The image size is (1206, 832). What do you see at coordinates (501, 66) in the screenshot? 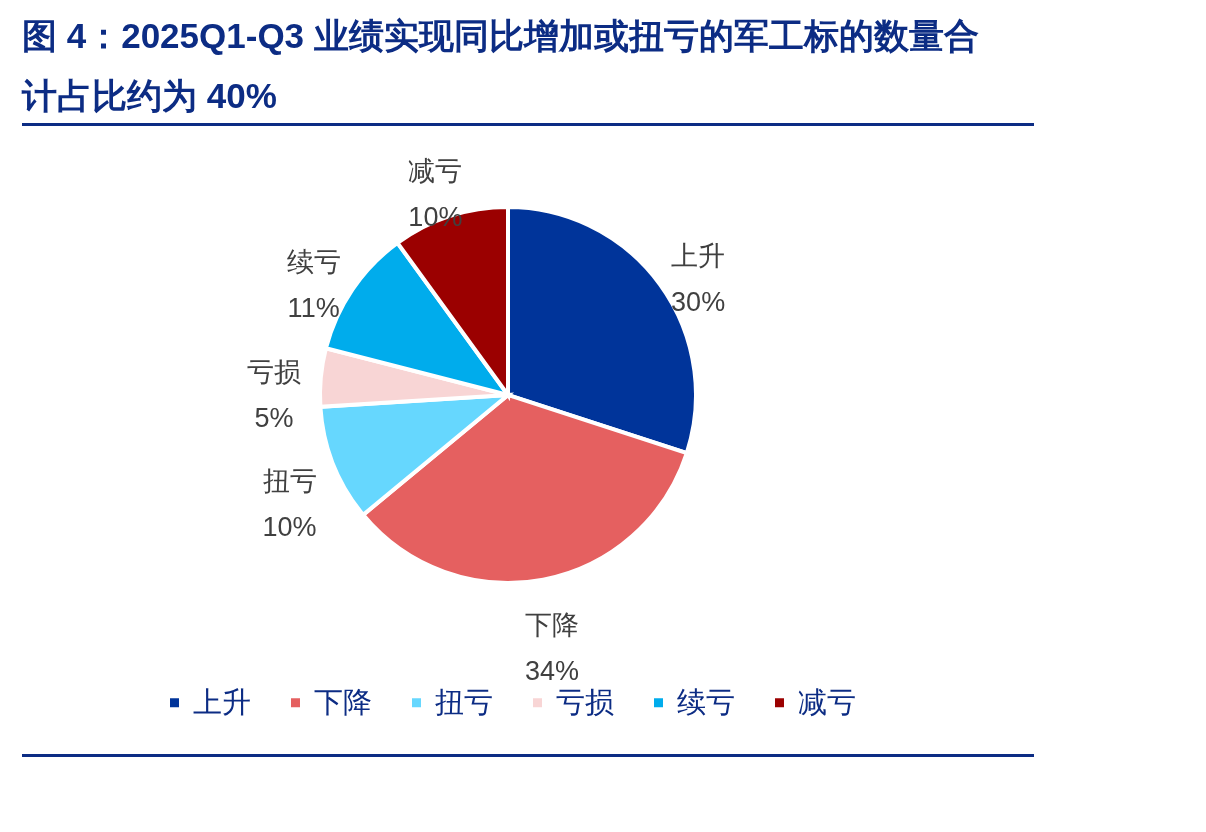
I see `chart-title: 图 4：2025Q1-Q3 业绩实现同比增加或扭亏的军工标的数量合计占比约为 40%` at bounding box center [501, 66].